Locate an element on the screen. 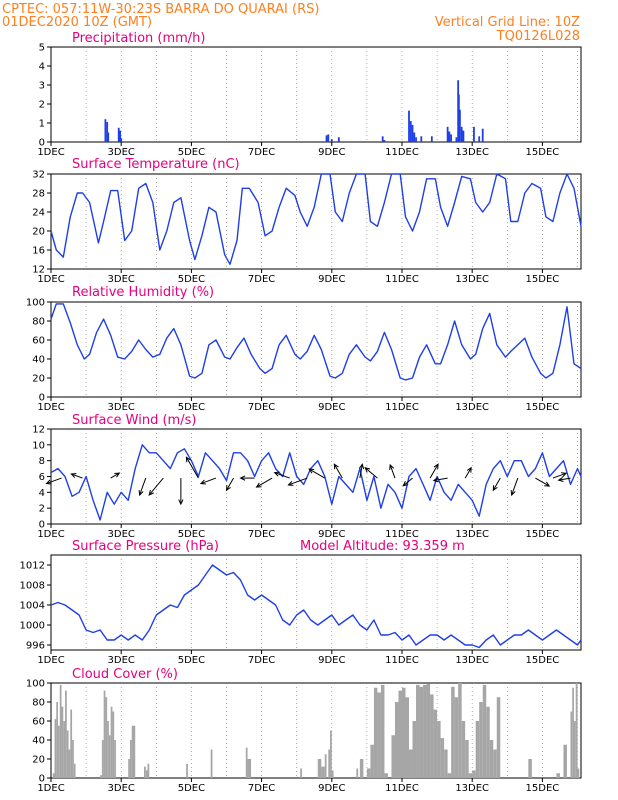 This screenshot has height=800, width=618. humidity-line is located at coordinates (316, 342).